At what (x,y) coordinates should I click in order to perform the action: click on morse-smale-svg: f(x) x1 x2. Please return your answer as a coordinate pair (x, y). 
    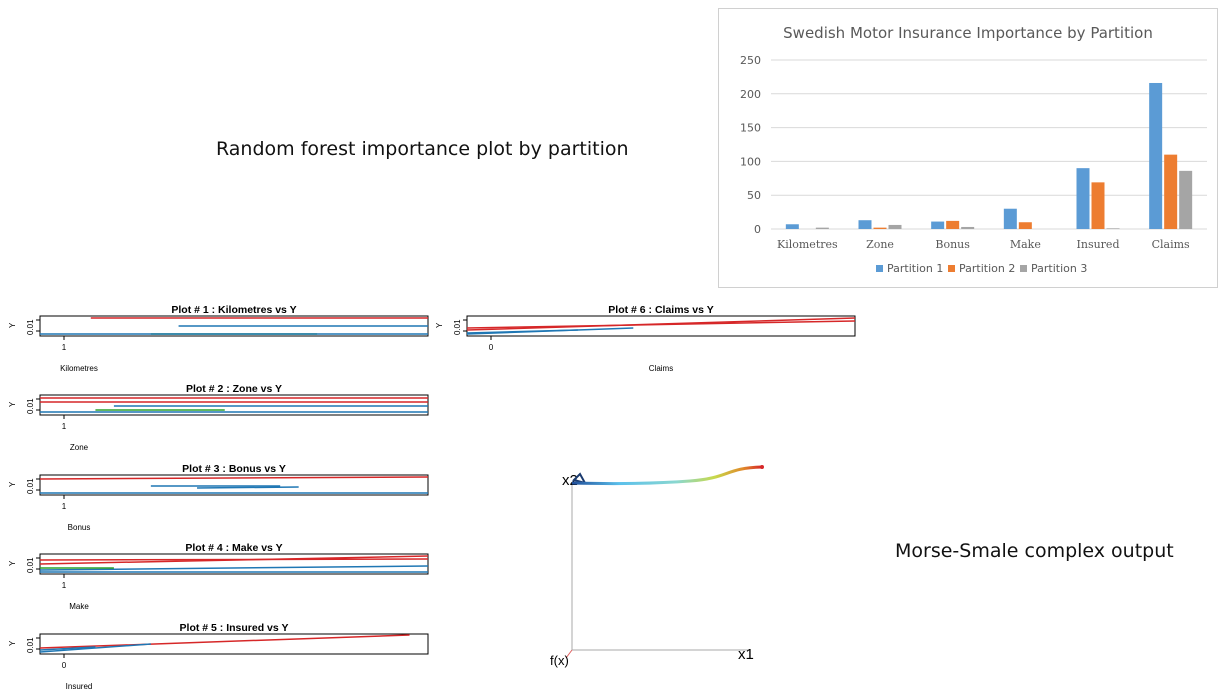
    Looking at the image, I should click on (657, 566).